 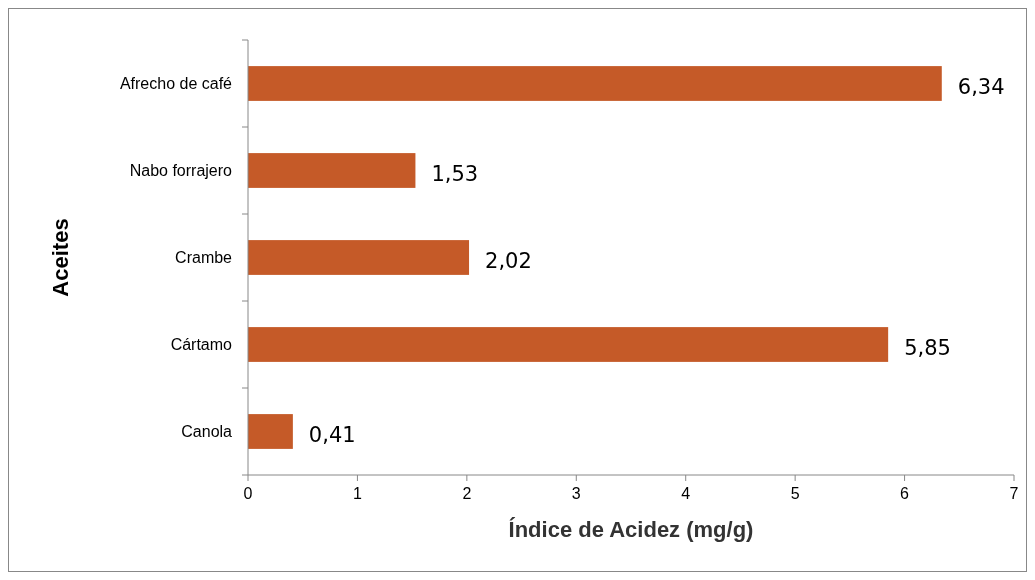 What do you see at coordinates (204, 258) in the screenshot?
I see `y-tick-label: Crambe` at bounding box center [204, 258].